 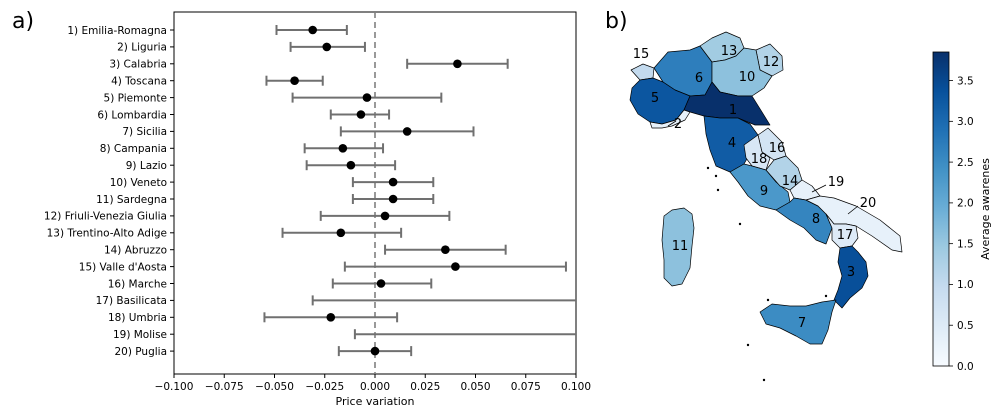 I want to click on y-tick-label: 19) Molise, so click(x=140, y=335).